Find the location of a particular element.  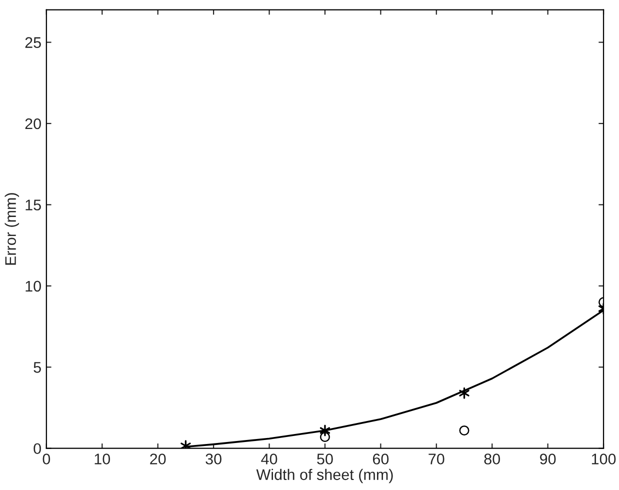

x-tick-label: 100 is located at coordinates (604, 459).